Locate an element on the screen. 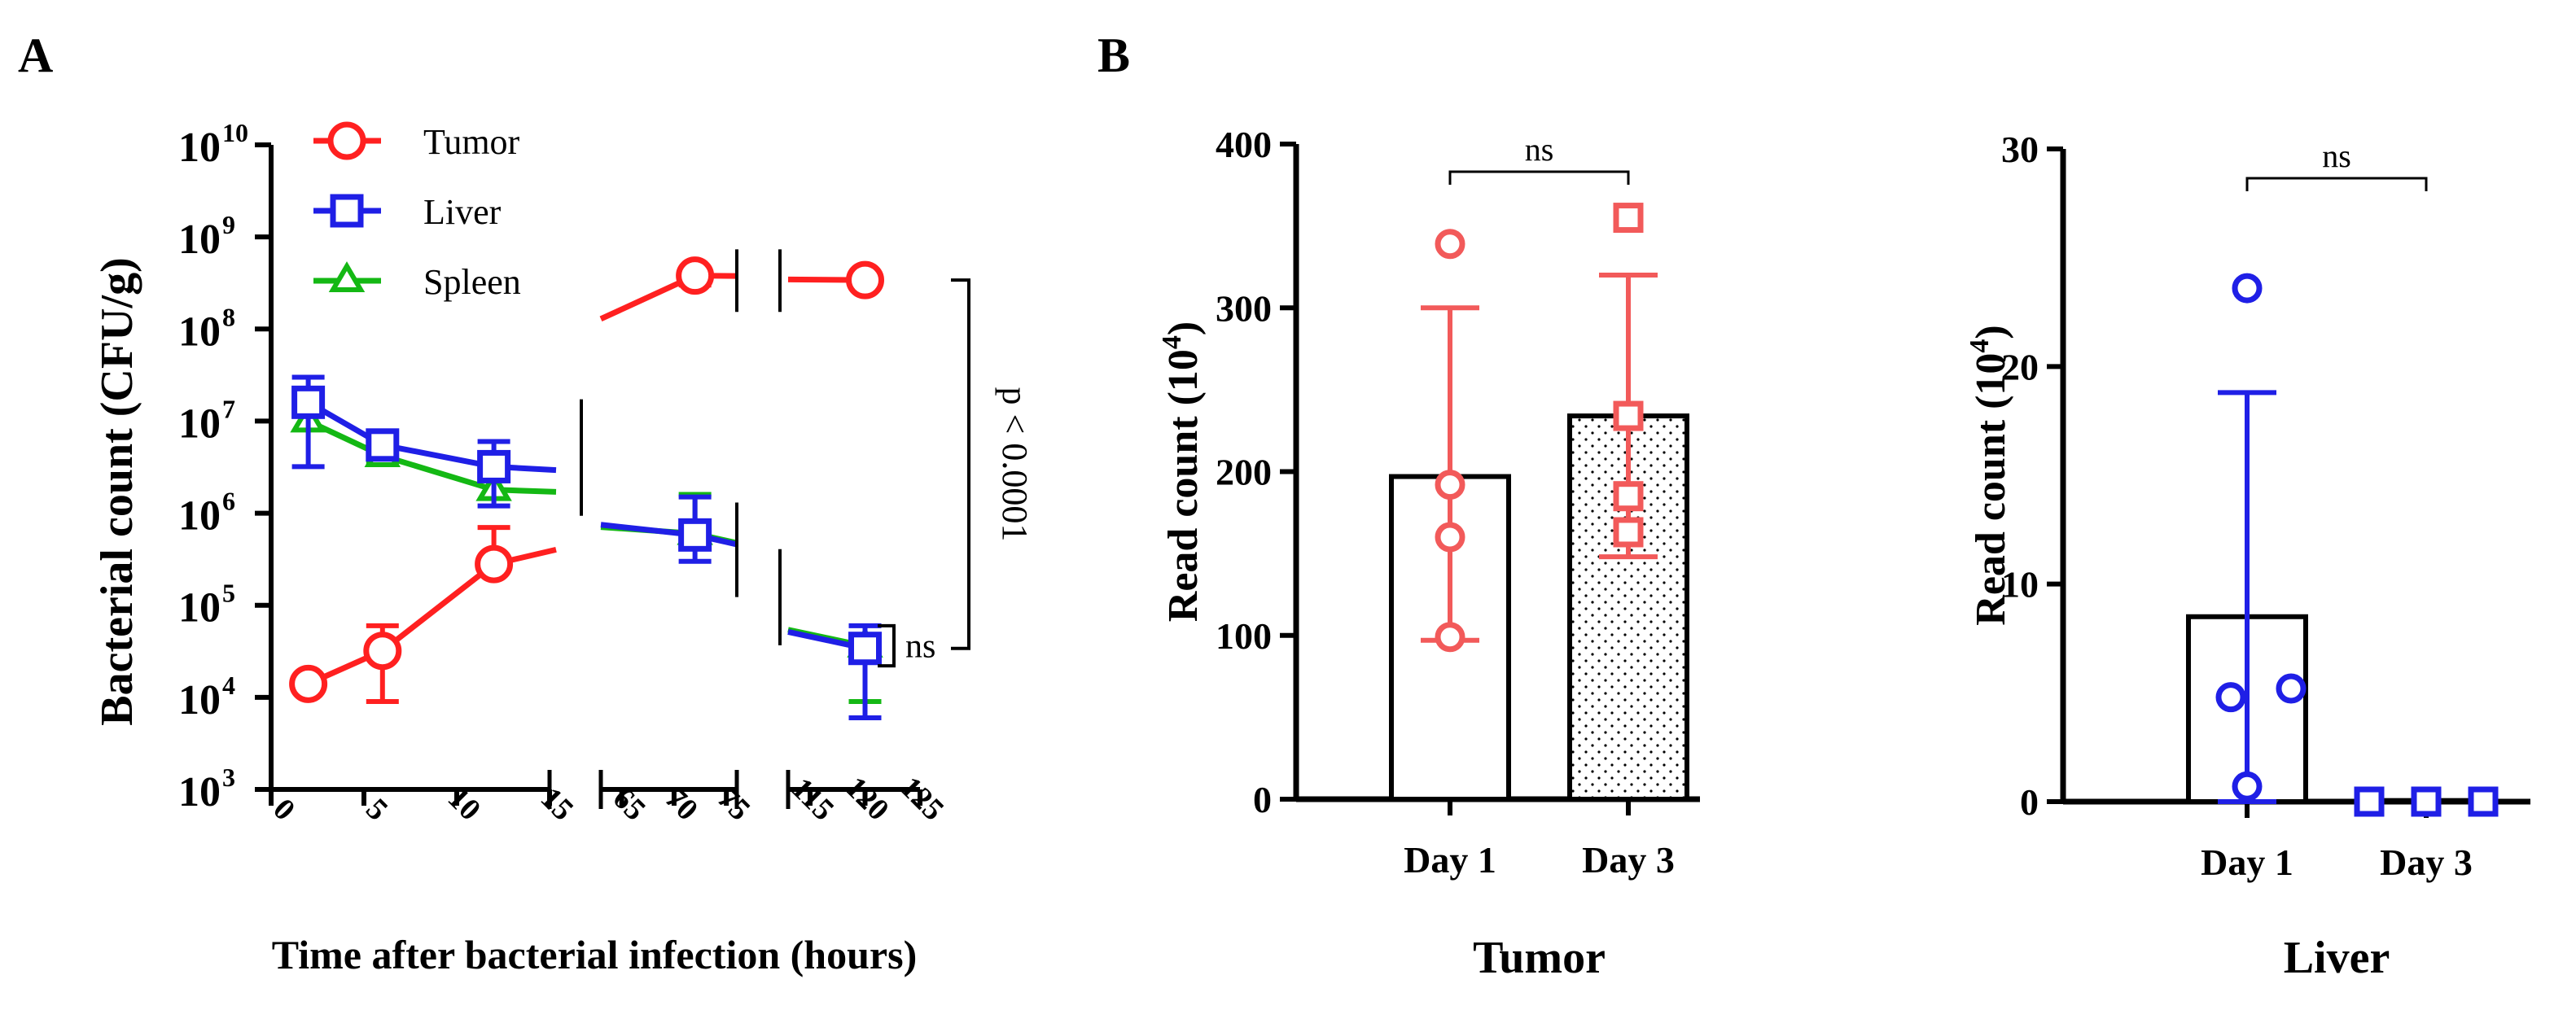 The width and height of the screenshot is (2576, 1023). legend-label: Spleen is located at coordinates (472, 282).